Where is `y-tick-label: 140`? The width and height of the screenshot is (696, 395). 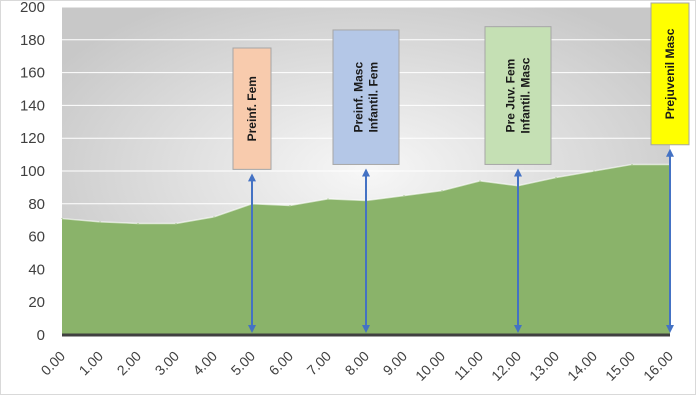
y-tick-label: 140 is located at coordinates (32, 105).